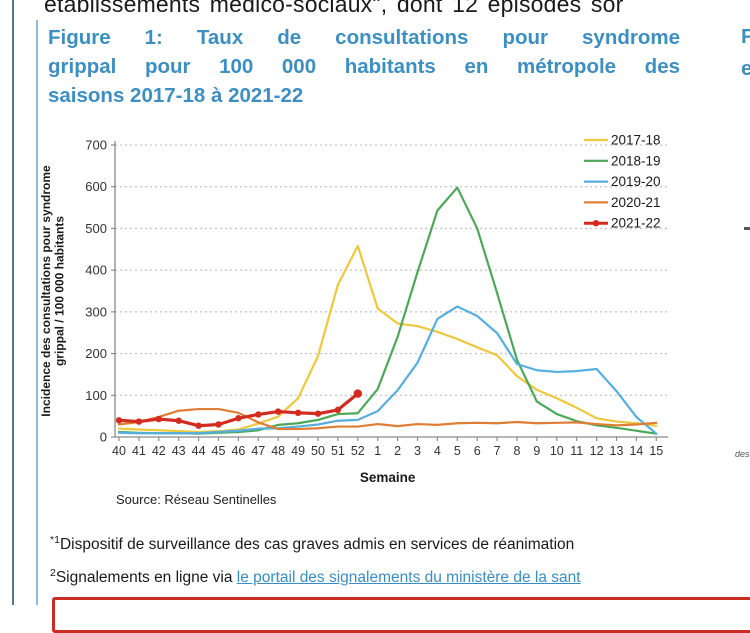  I want to click on x-tick-label: 47, so click(258, 451).